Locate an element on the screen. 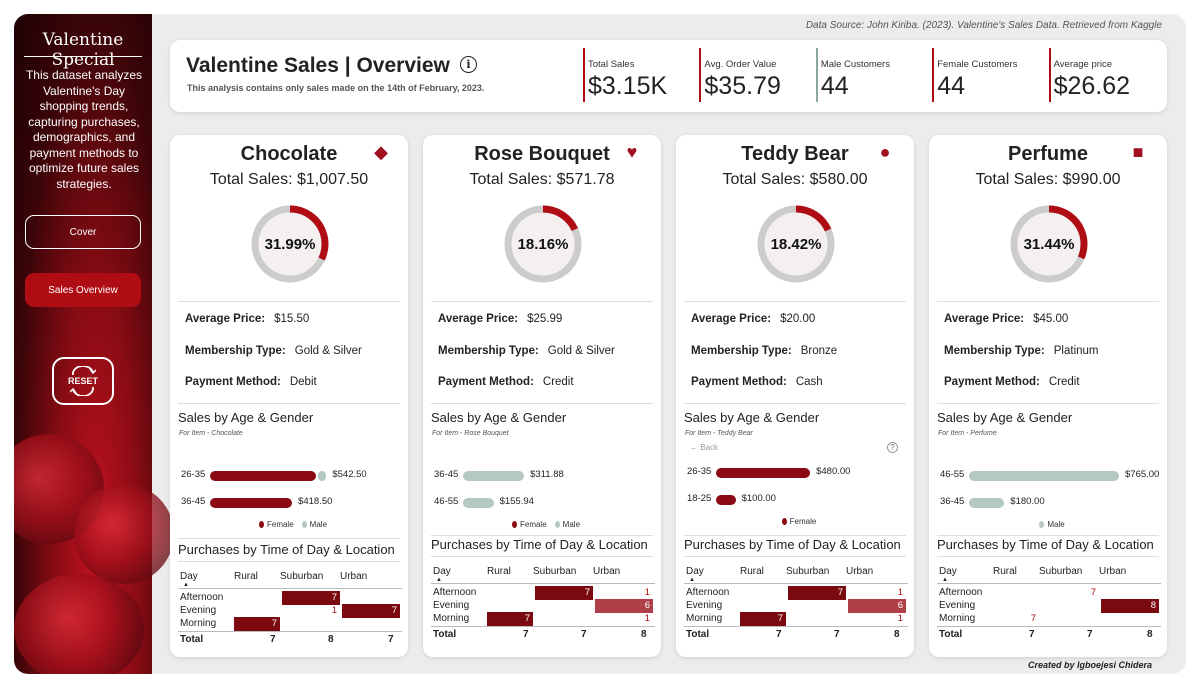 This screenshot has height=688, width=1200. age-bar-value: $418.50 is located at coordinates (315, 501).